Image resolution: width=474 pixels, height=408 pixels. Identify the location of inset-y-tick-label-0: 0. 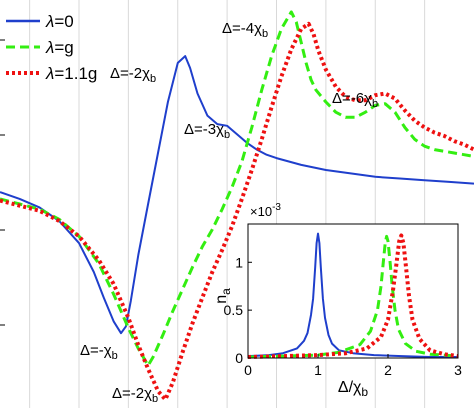
(239, 358).